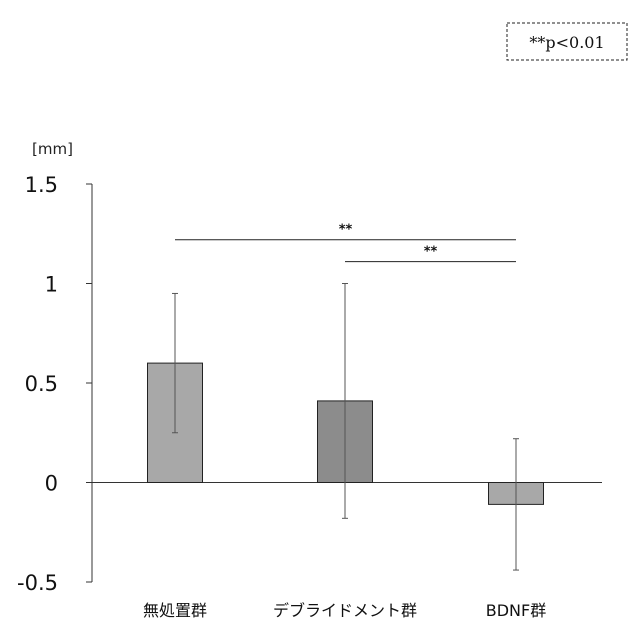 This screenshot has height=640, width=640. I want to click on category-label: デブライドメント群, so click(345, 610).